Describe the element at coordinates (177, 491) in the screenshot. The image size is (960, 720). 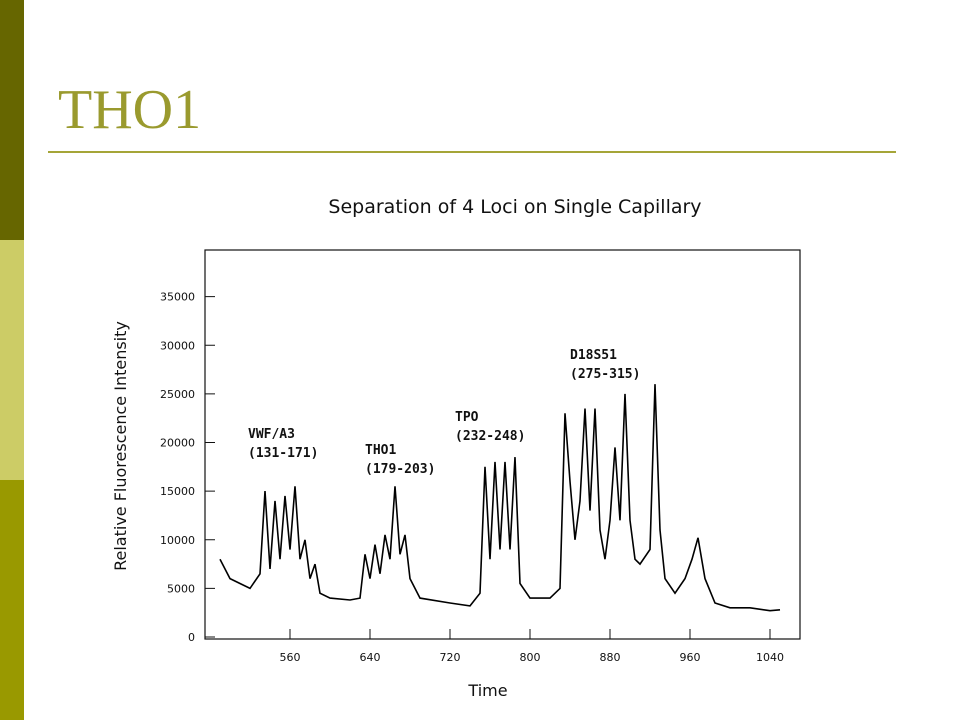
I see `y-tick-label: 15000` at that location.